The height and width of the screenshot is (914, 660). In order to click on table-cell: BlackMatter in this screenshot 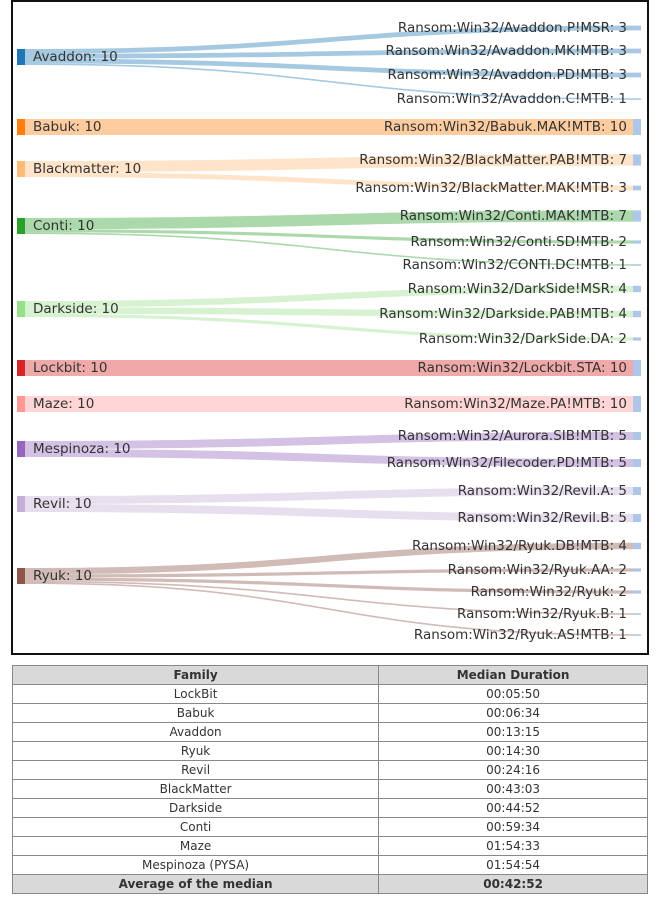, I will do `click(195, 789)`.